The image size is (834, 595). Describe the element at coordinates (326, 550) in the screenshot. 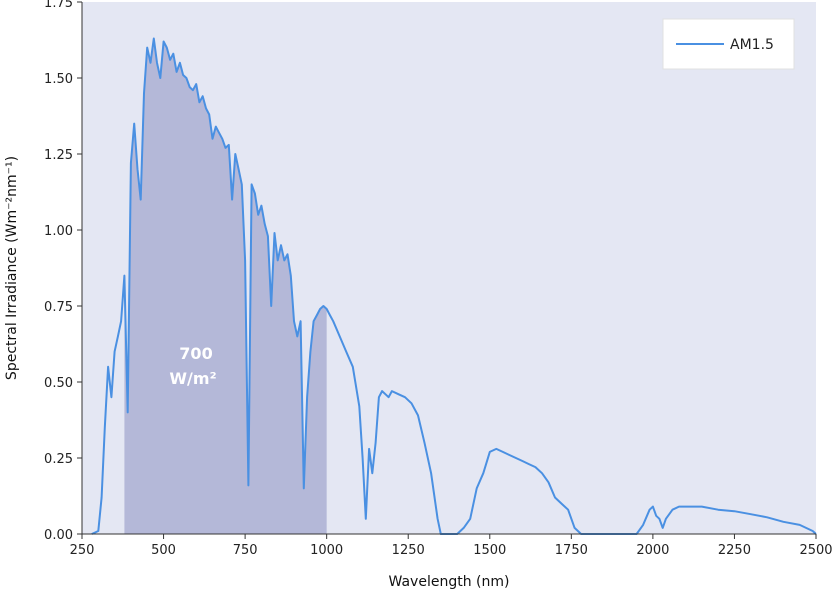

I see `x-tick-label: 1000` at that location.